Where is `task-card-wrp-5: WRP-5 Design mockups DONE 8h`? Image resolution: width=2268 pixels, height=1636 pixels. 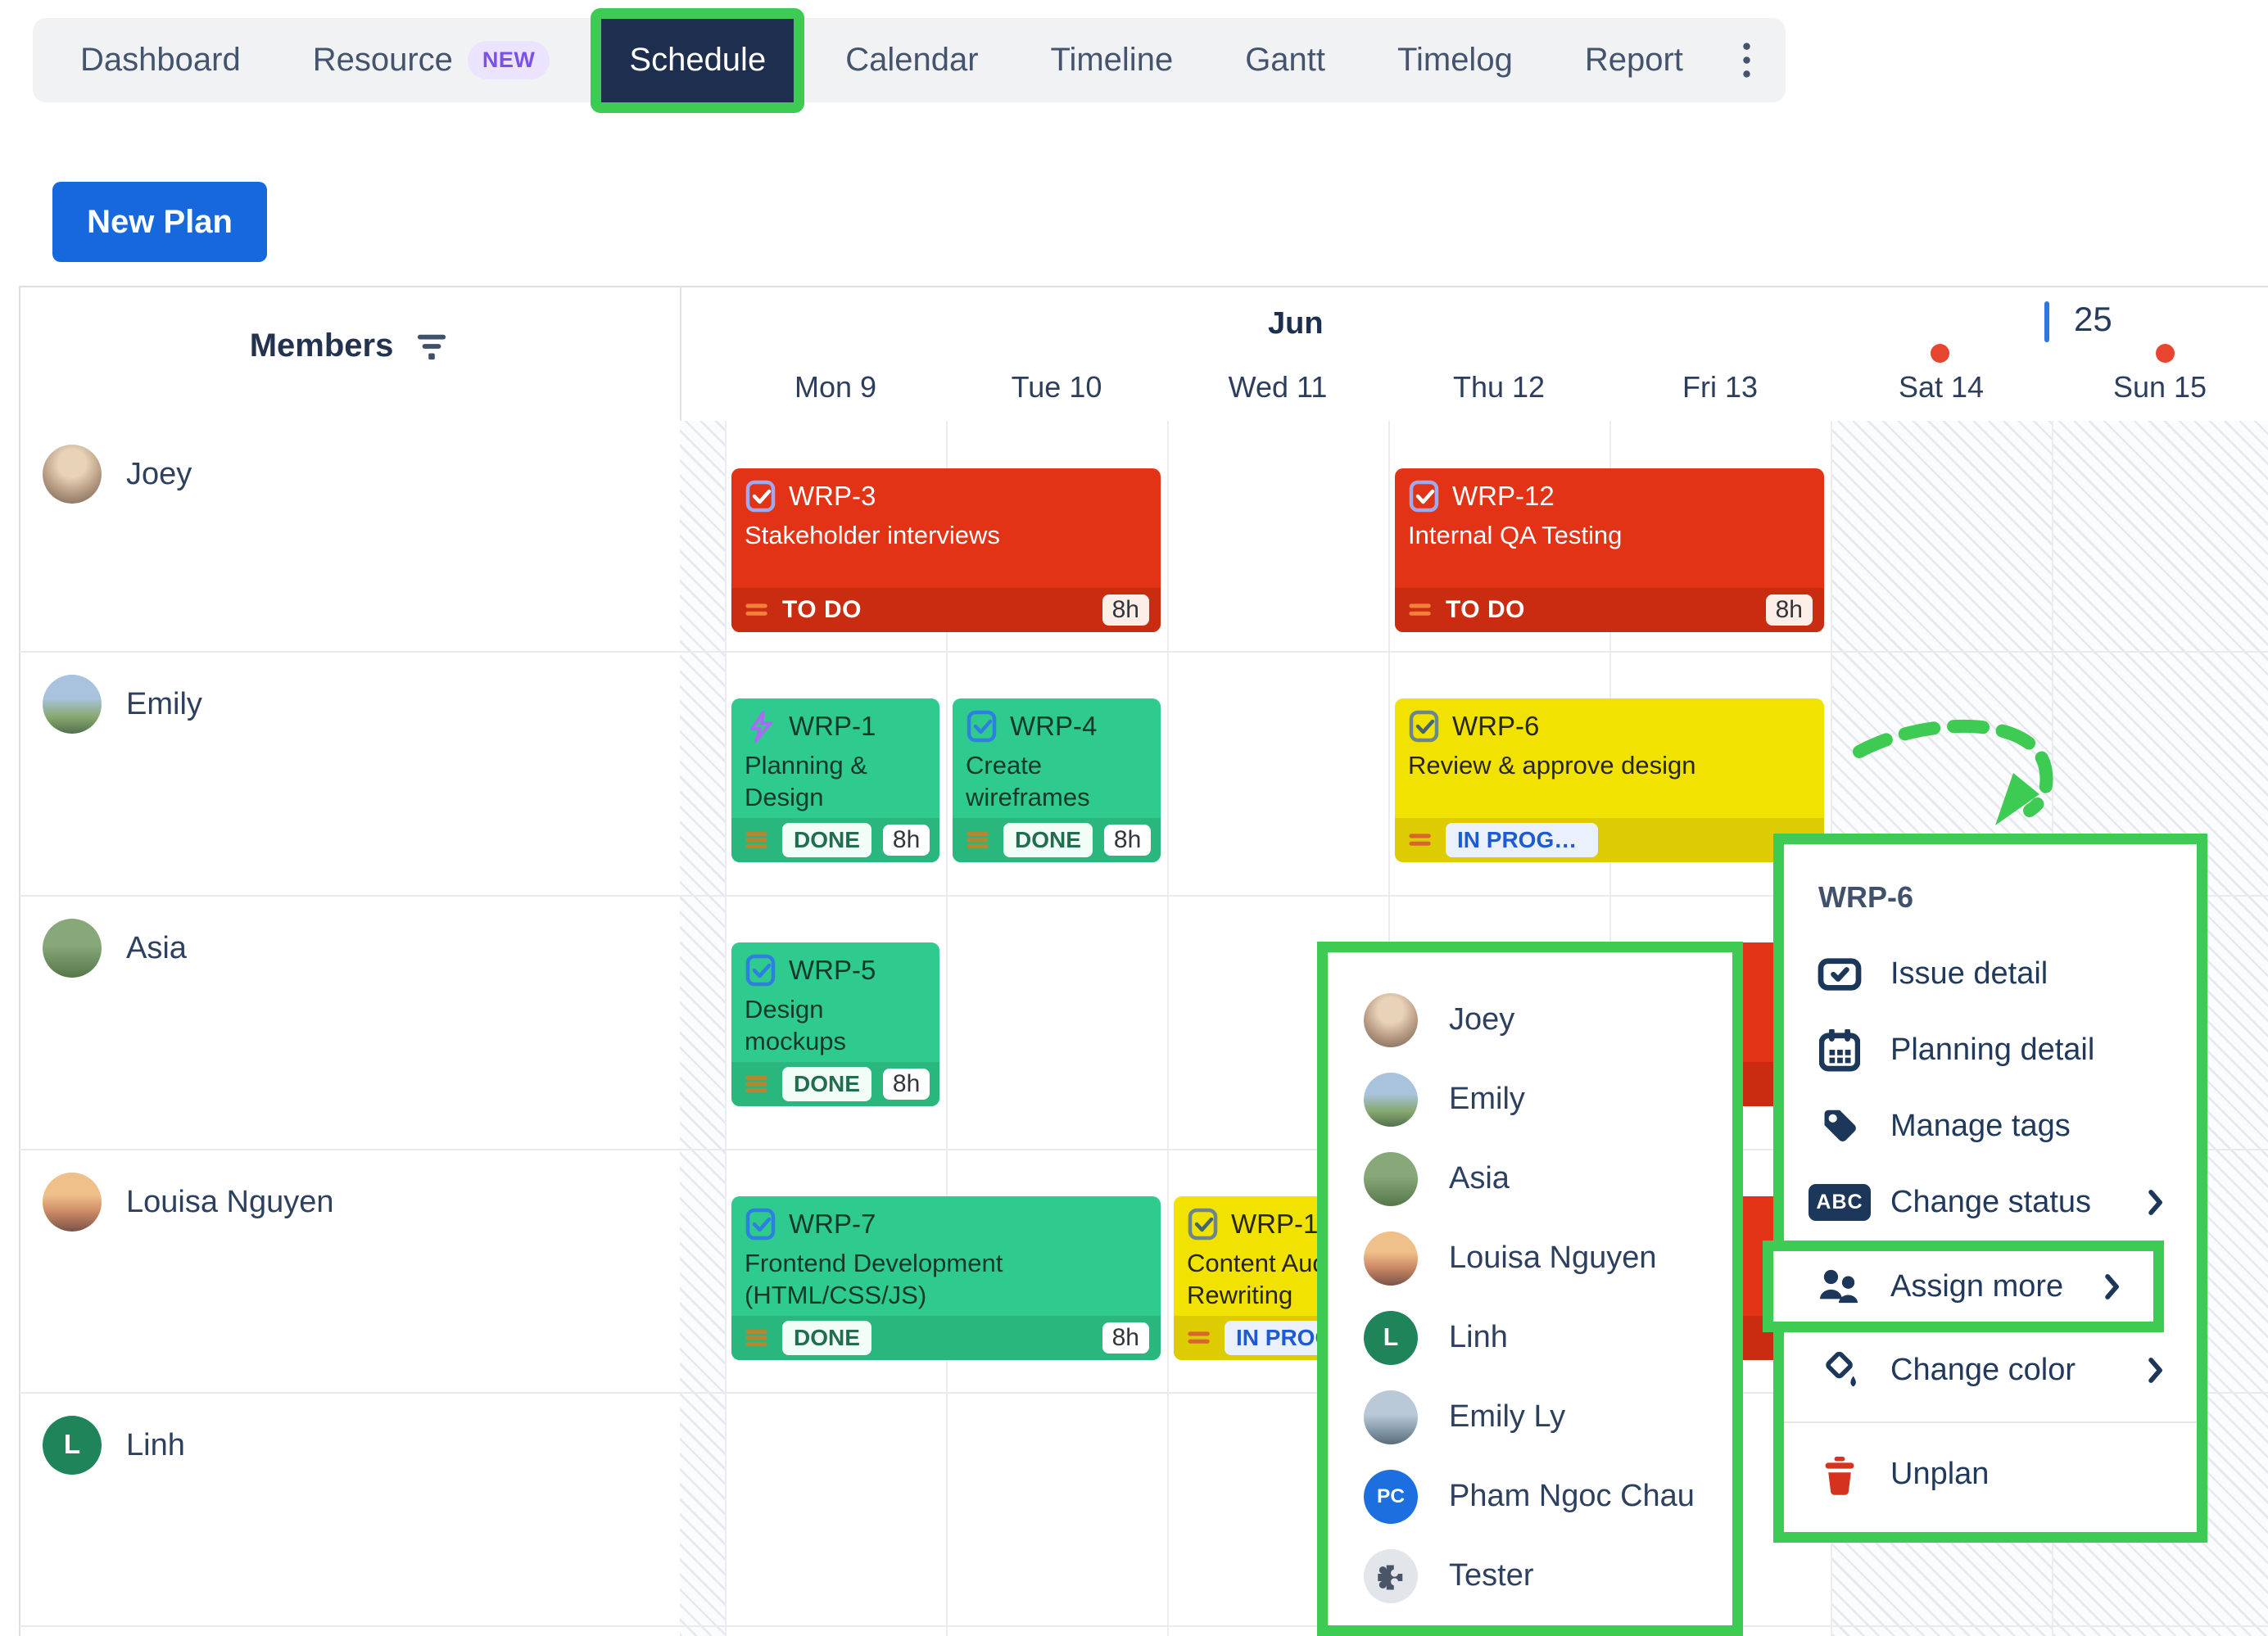
task-card-wrp-5: WRP-5 Design mockups DONE 8h is located at coordinates (835, 1024).